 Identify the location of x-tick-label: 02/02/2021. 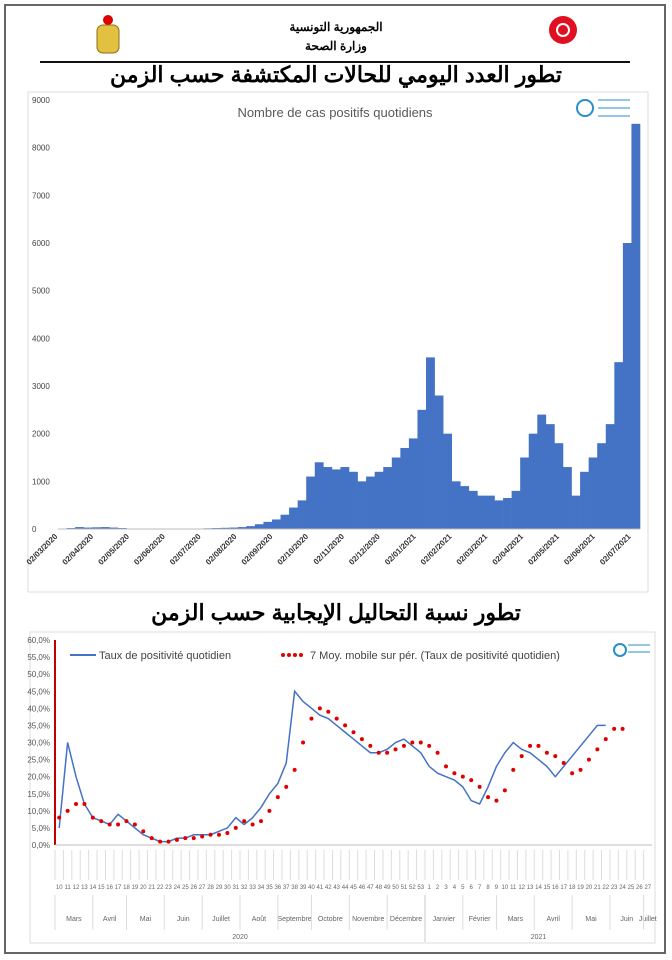
(436, 549).